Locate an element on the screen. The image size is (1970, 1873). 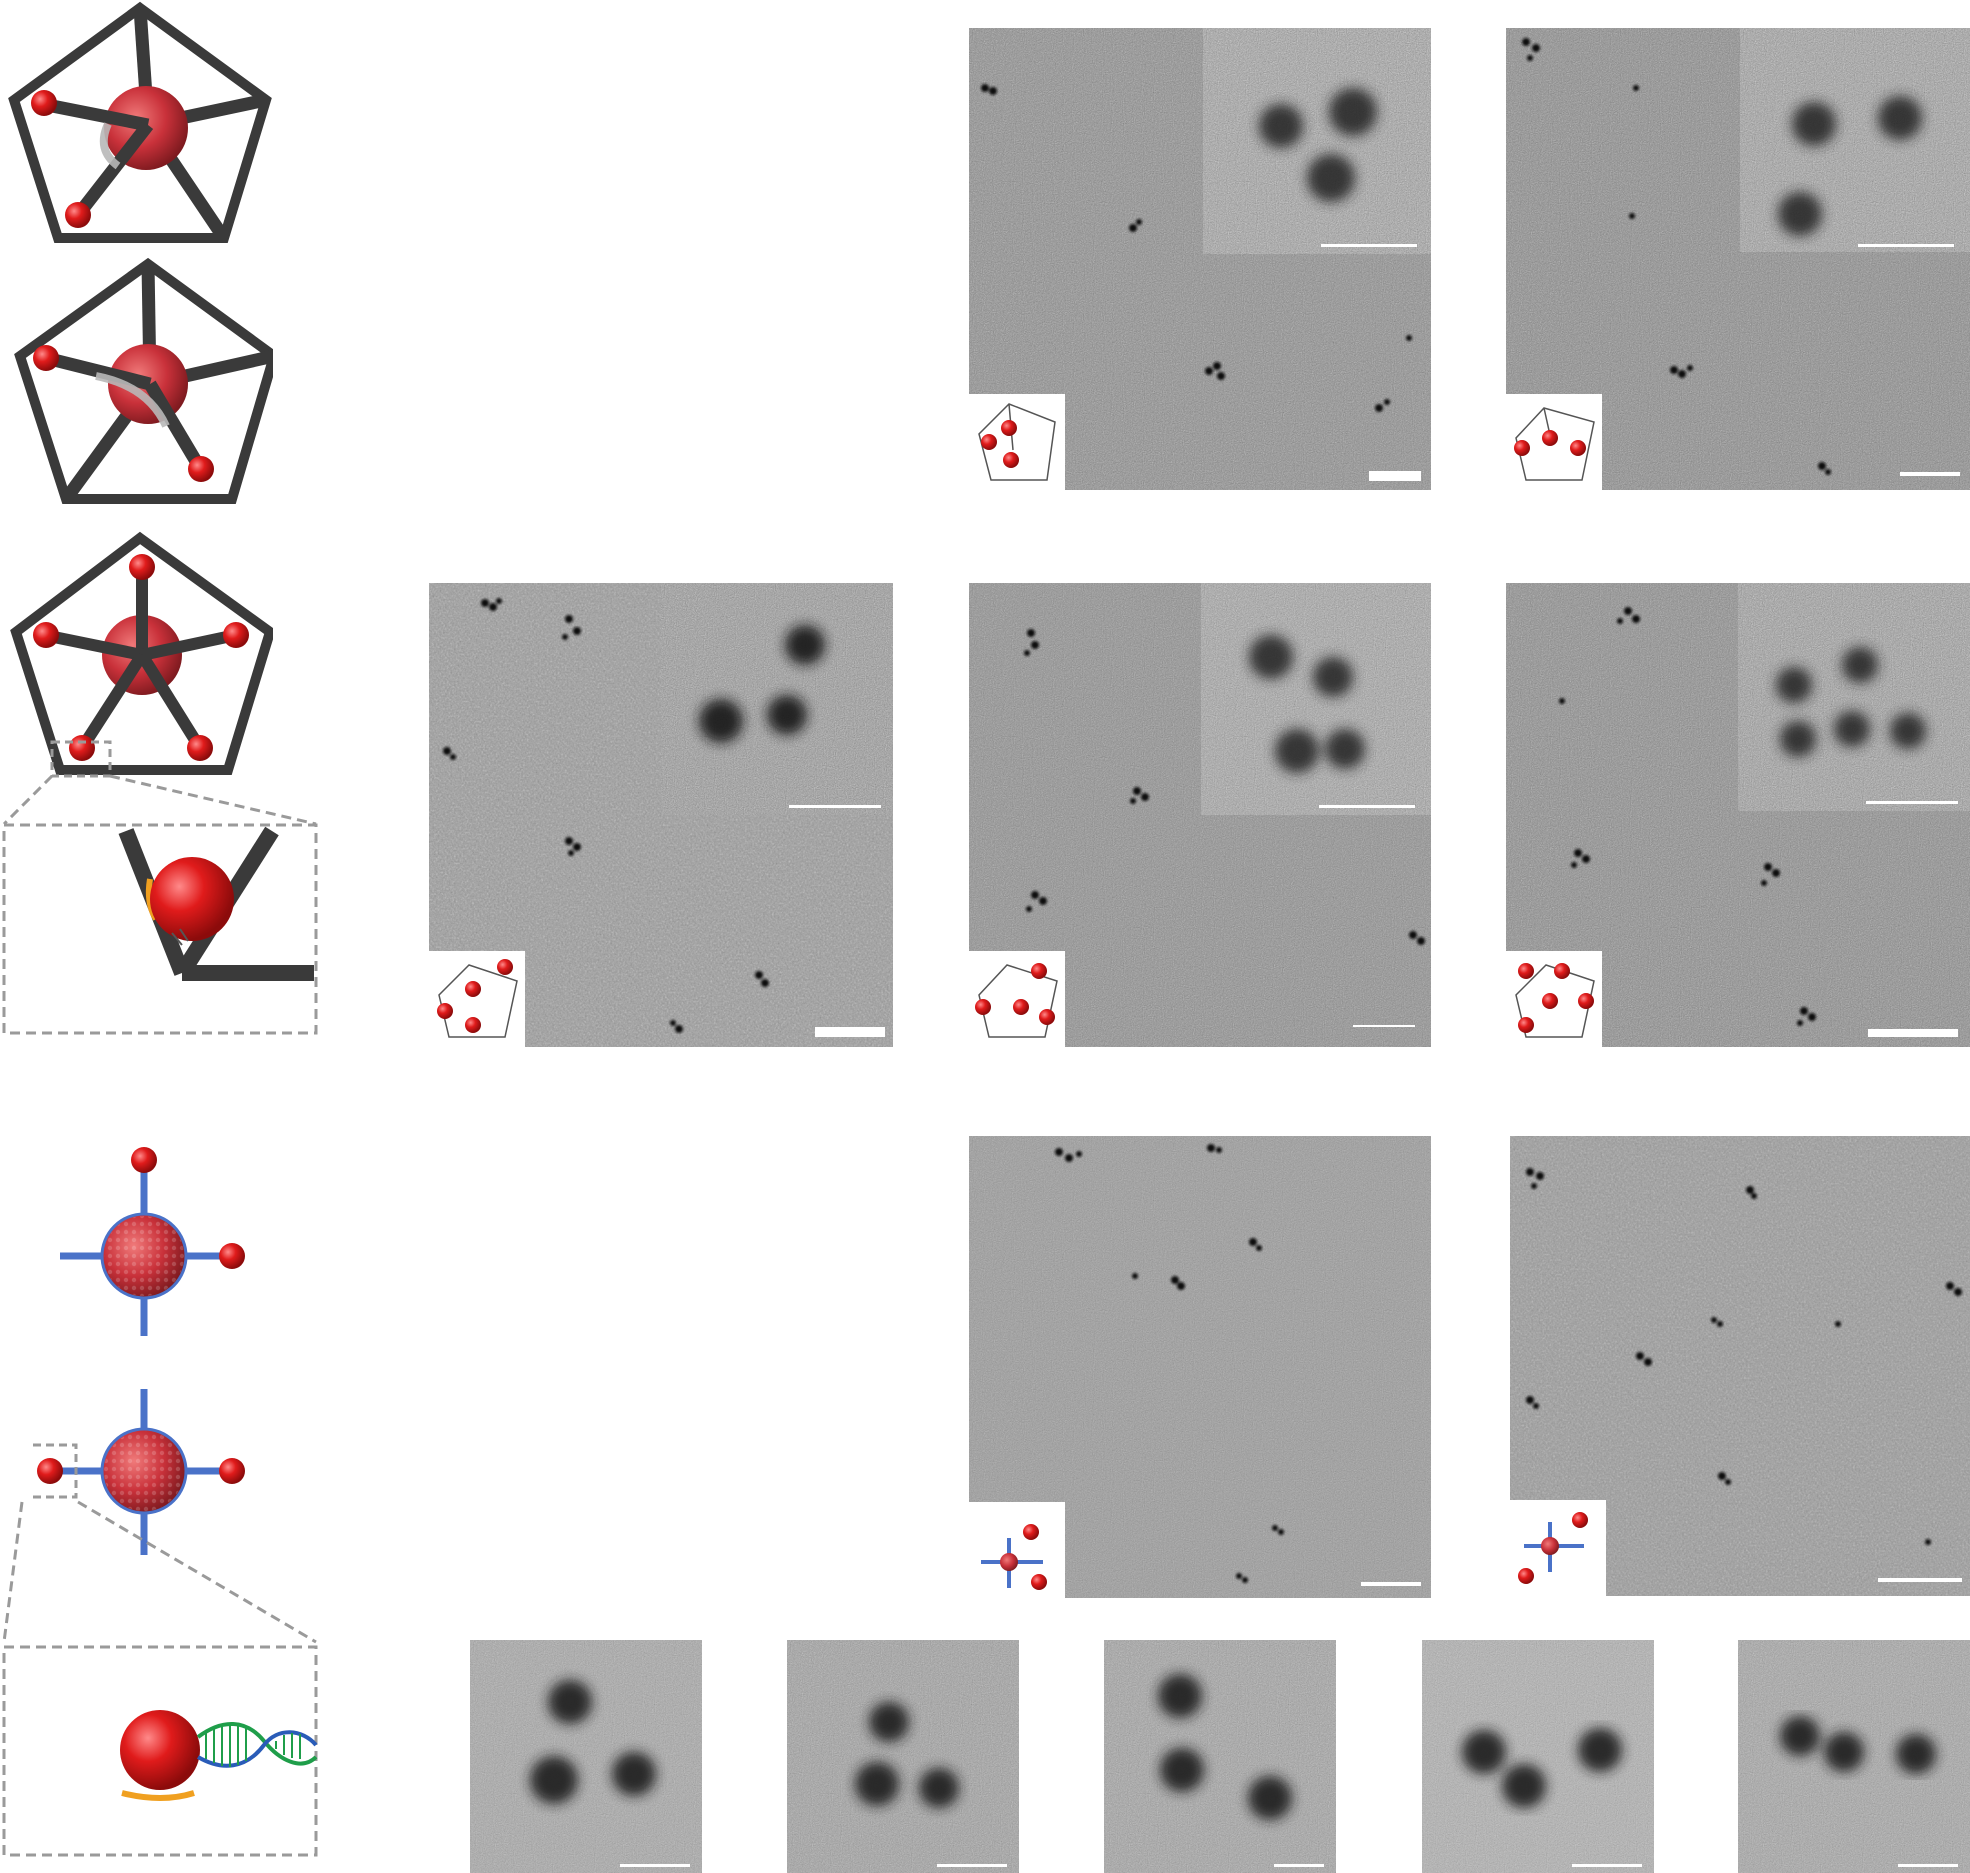
tem-trimer-frame-b is located at coordinates (1738, 259).